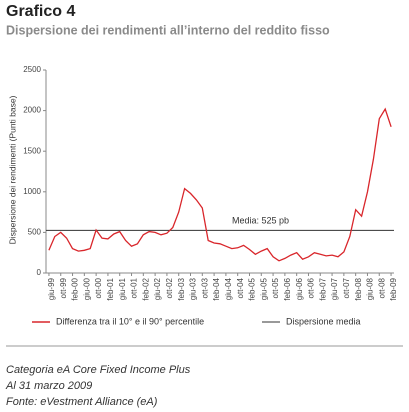 This screenshot has height=412, width=409. What do you see at coordinates (181, 288) in the screenshot?
I see `x-tick-label: feb-03` at bounding box center [181, 288].